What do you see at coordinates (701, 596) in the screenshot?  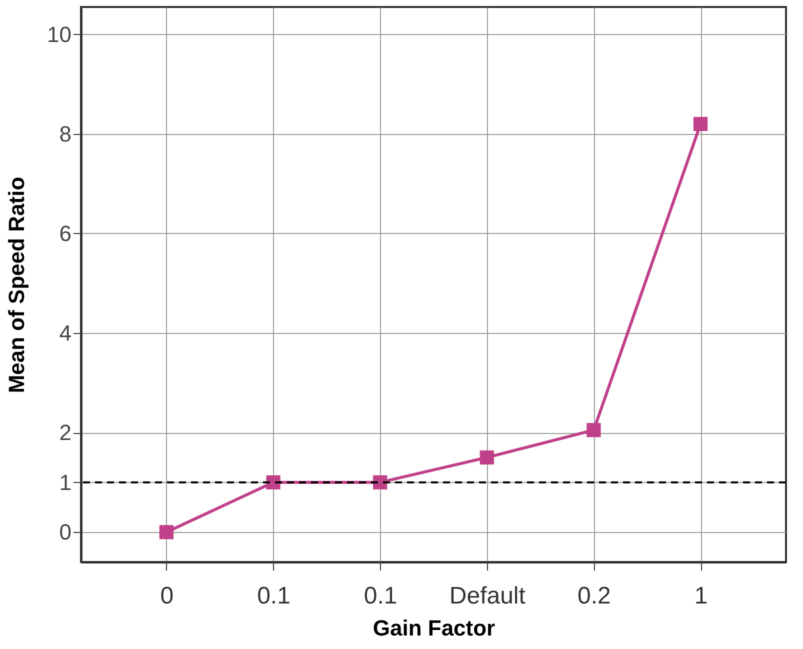 I see `x-tick-label: 1` at bounding box center [701, 596].